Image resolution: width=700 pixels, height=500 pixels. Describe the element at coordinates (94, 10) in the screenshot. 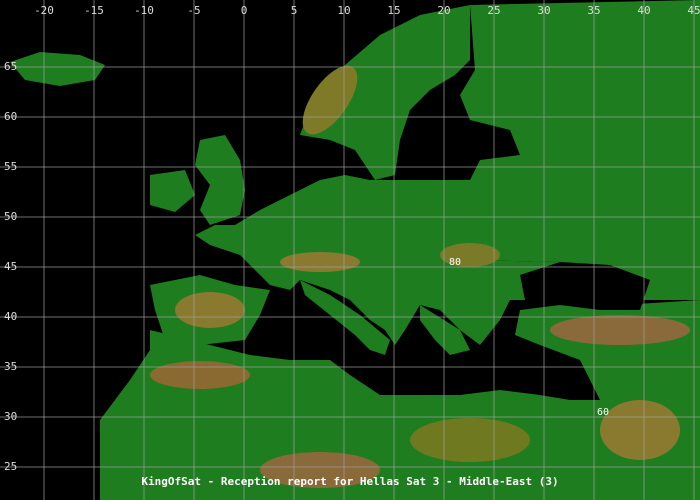

I see `lon-label: -15` at that location.